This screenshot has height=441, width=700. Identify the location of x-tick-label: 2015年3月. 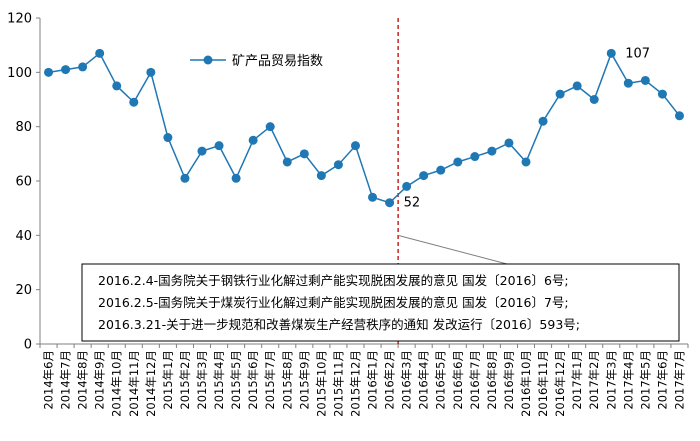
(202, 380).